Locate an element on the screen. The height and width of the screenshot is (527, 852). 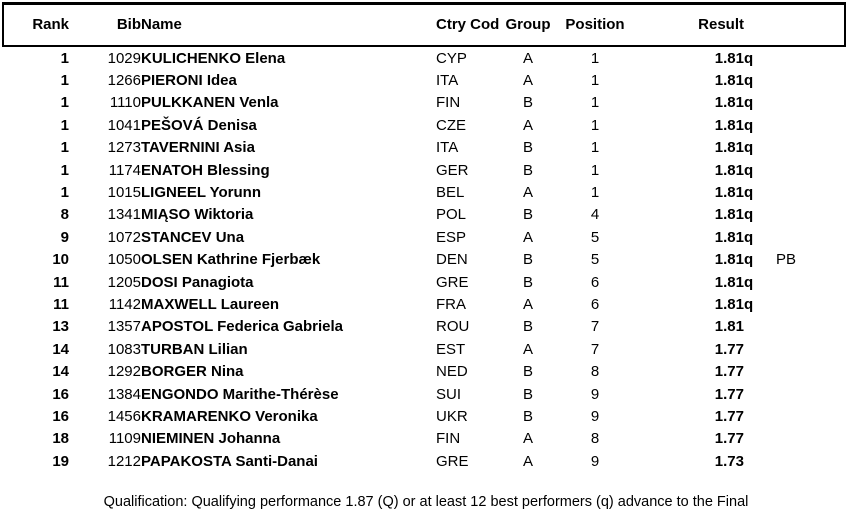
cell-athlete-name: KRAMARENKO Veronika is located at coordinates (229, 416).